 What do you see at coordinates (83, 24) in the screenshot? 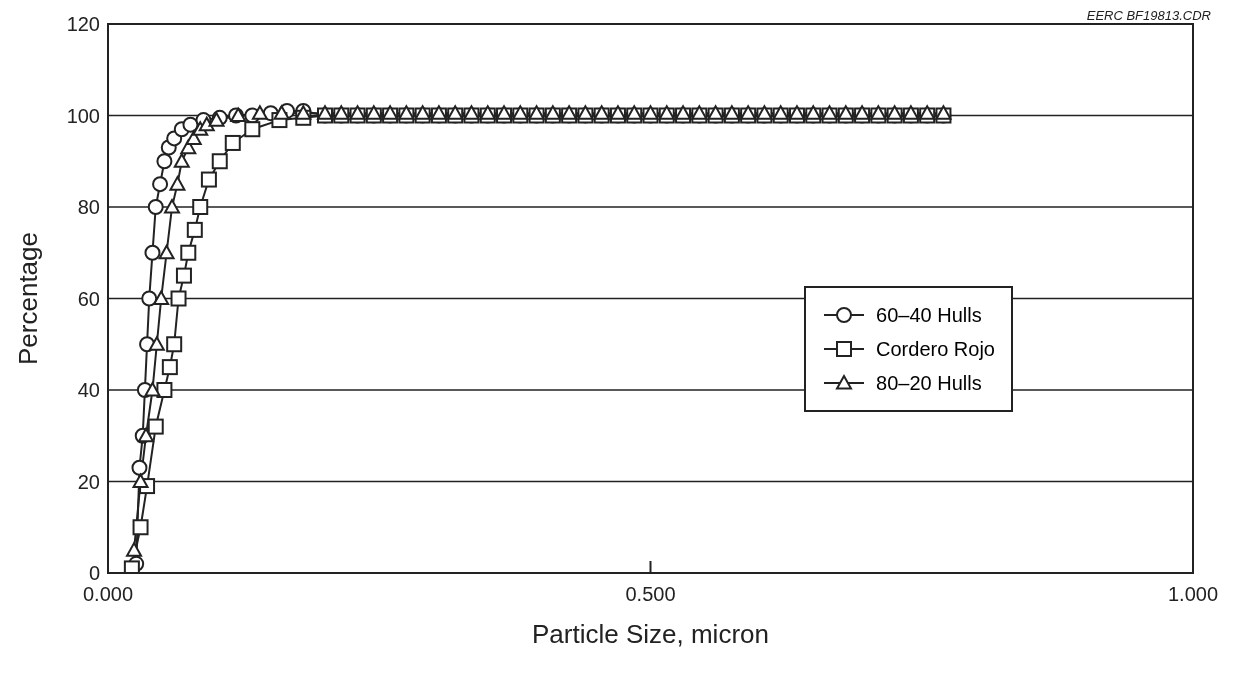
I see `y-tick-label: 120` at bounding box center [83, 24].